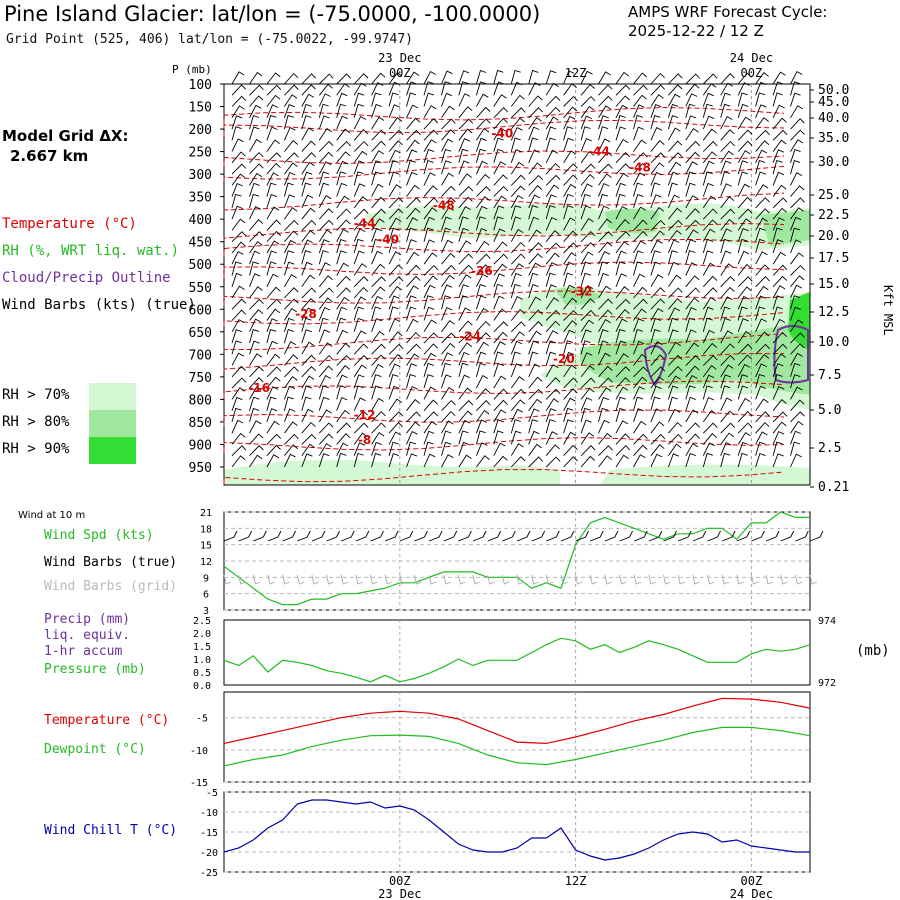 The width and height of the screenshot is (900, 900). What do you see at coordinates (833, 487) in the screenshot?
I see `height-tick-15: 0.21` at bounding box center [833, 487].